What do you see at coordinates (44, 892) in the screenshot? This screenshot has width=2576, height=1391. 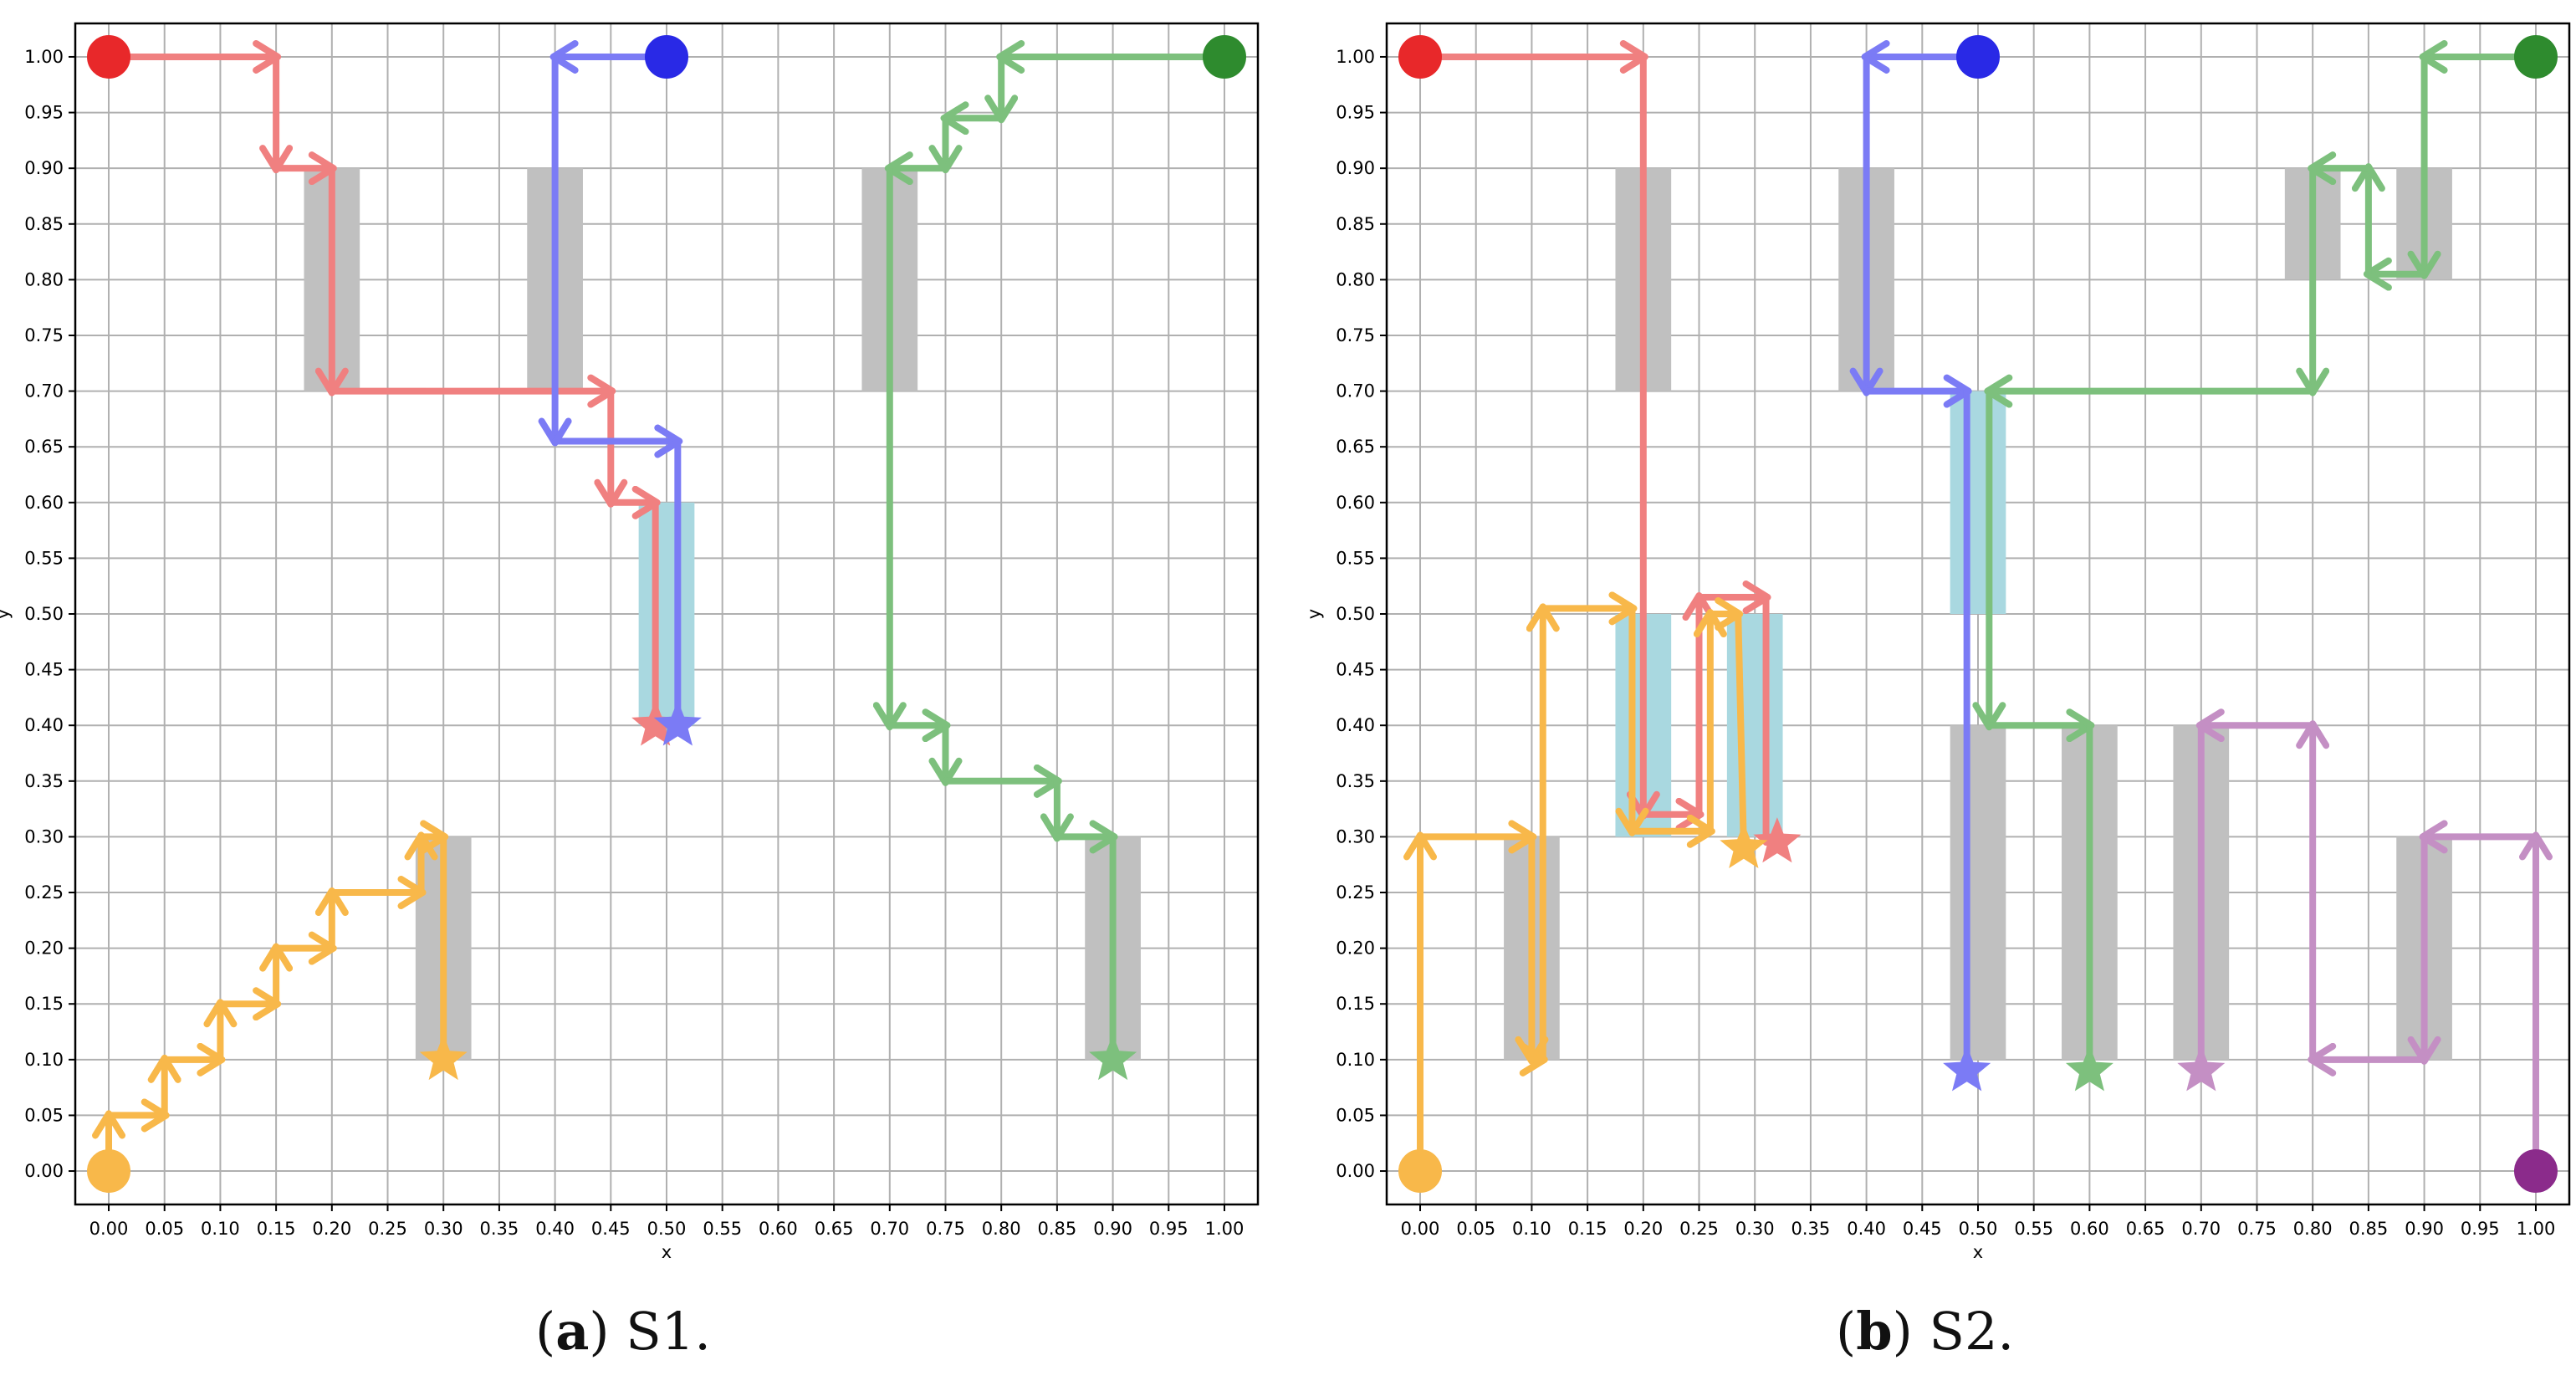 I see `y-tick-label: 0.25` at bounding box center [44, 892].